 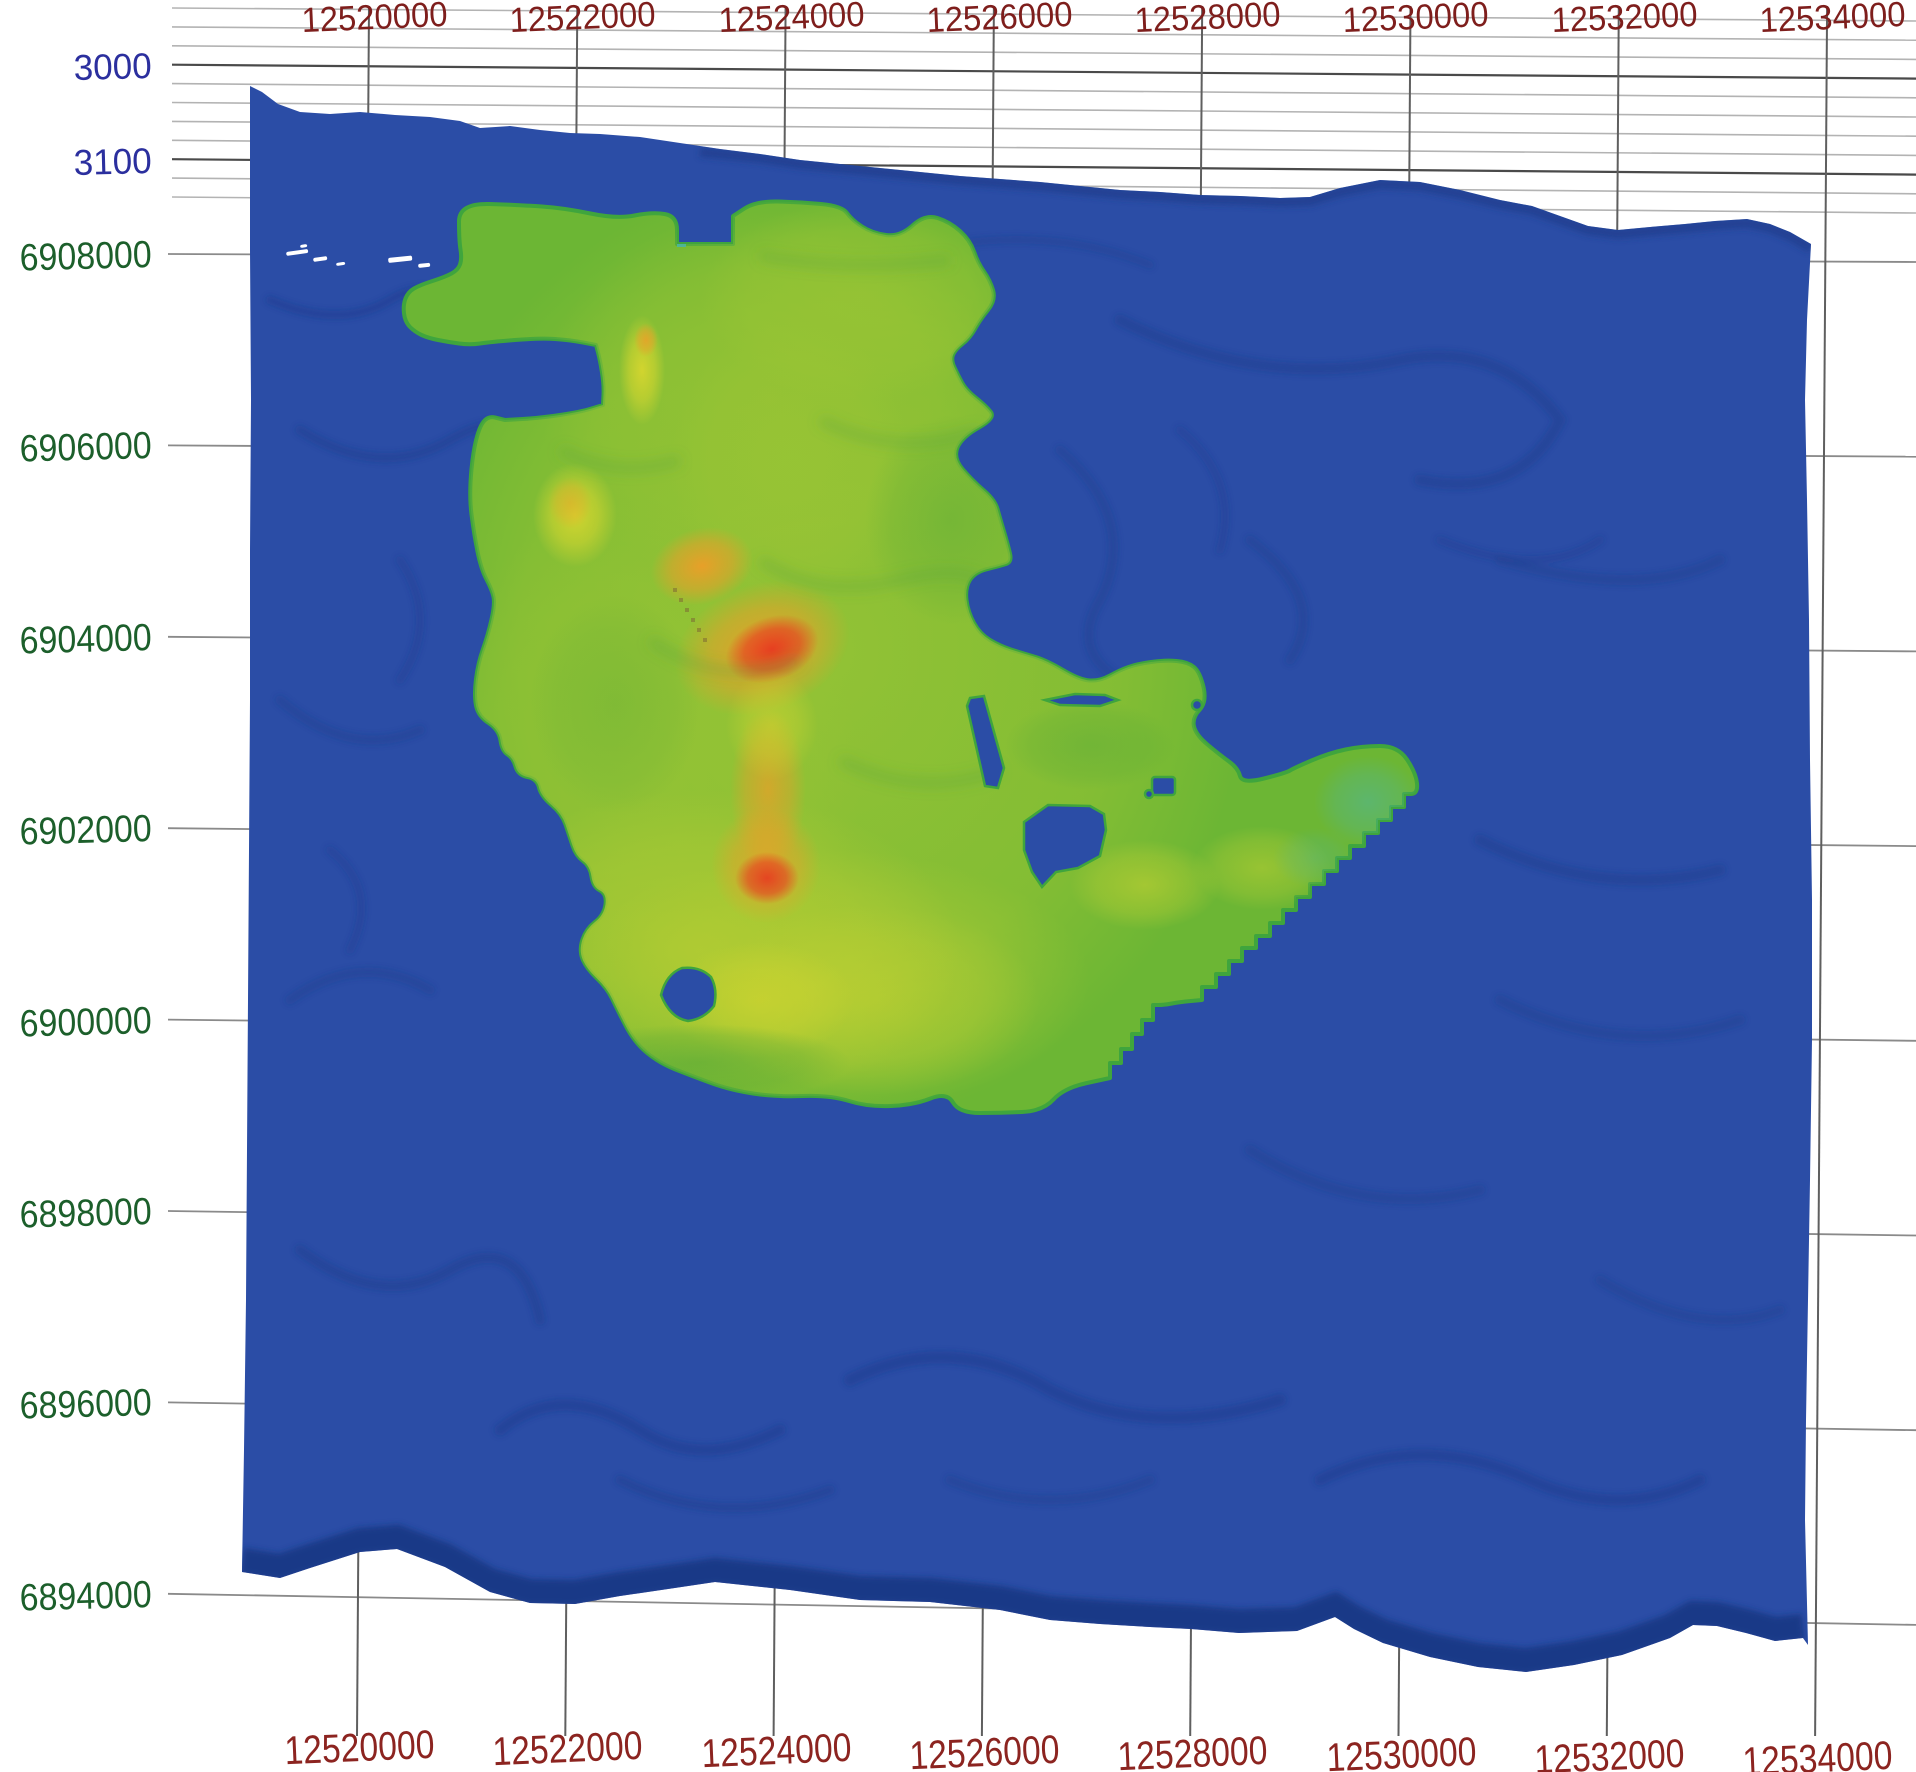 I want to click on svg-text: 6894000, so click(x=85, y=1596).